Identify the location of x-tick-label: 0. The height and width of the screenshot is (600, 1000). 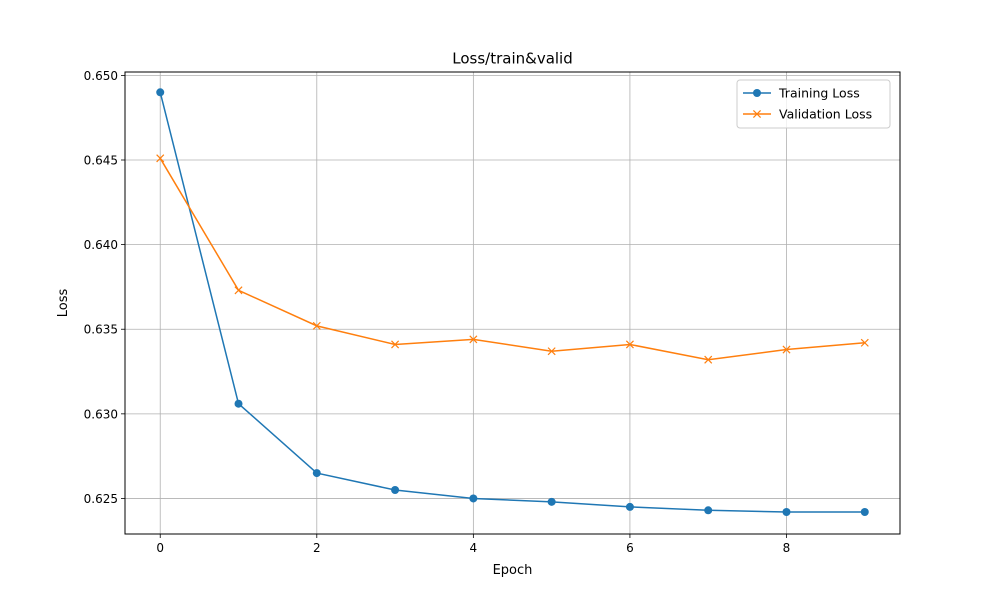
(160, 548).